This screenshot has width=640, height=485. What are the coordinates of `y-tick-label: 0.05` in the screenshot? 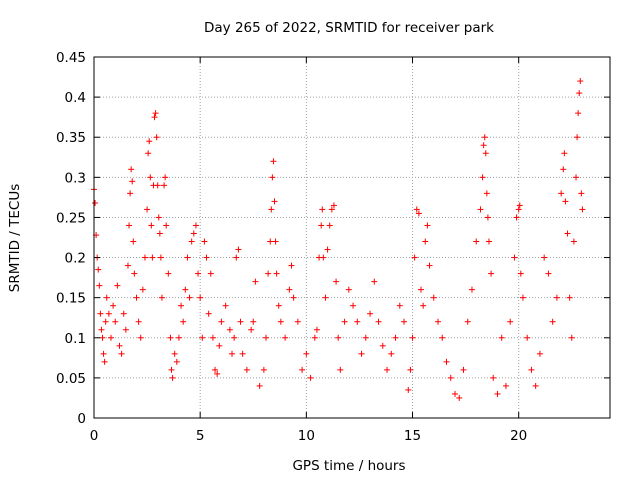 It's located at (71, 379).